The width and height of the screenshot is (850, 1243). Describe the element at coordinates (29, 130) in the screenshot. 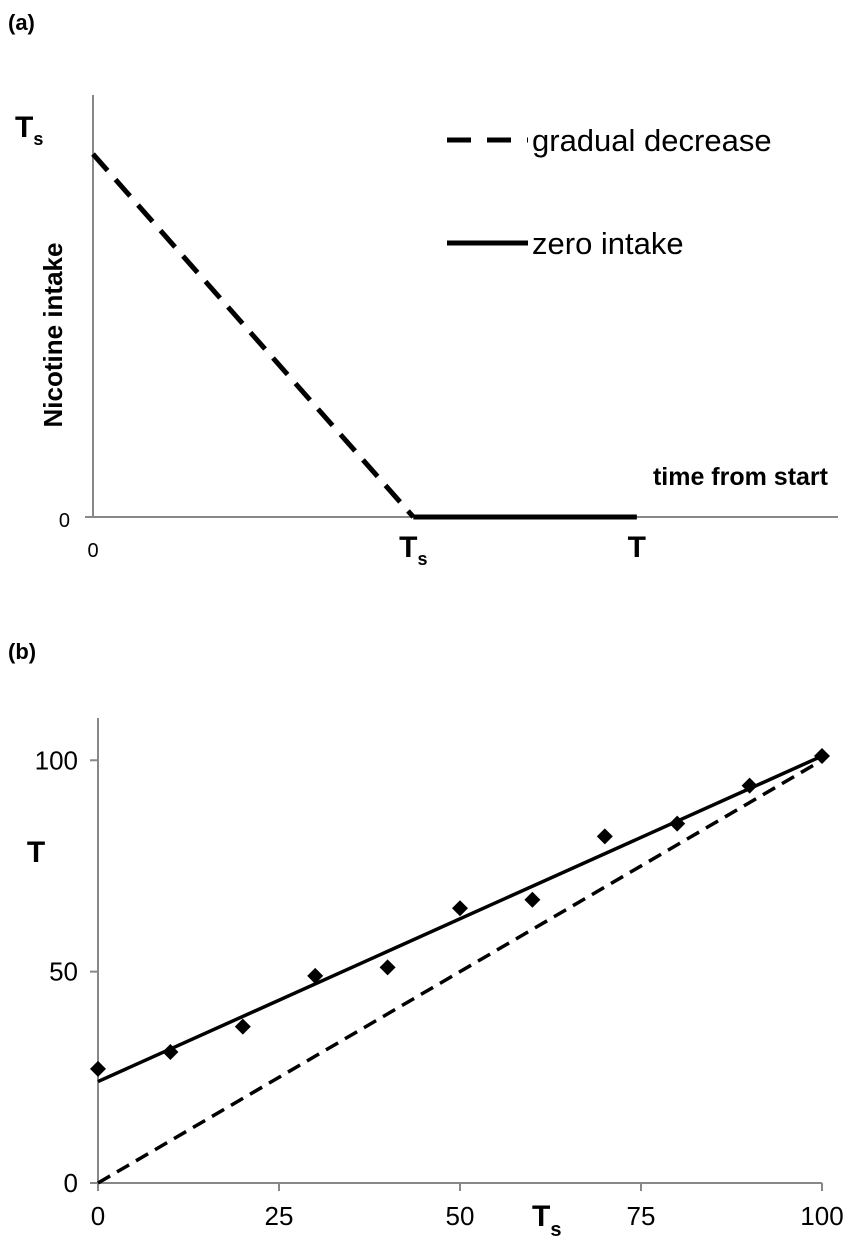

I see `y-tick-label-ts: Ts` at that location.